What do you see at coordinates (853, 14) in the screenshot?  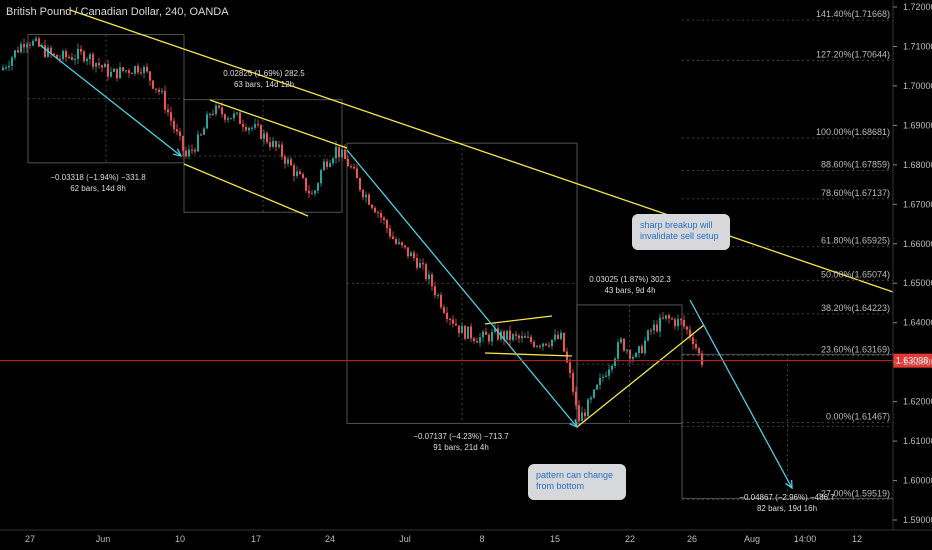 I see `fib-level-label: 141.40%(1.71668)` at bounding box center [853, 14].